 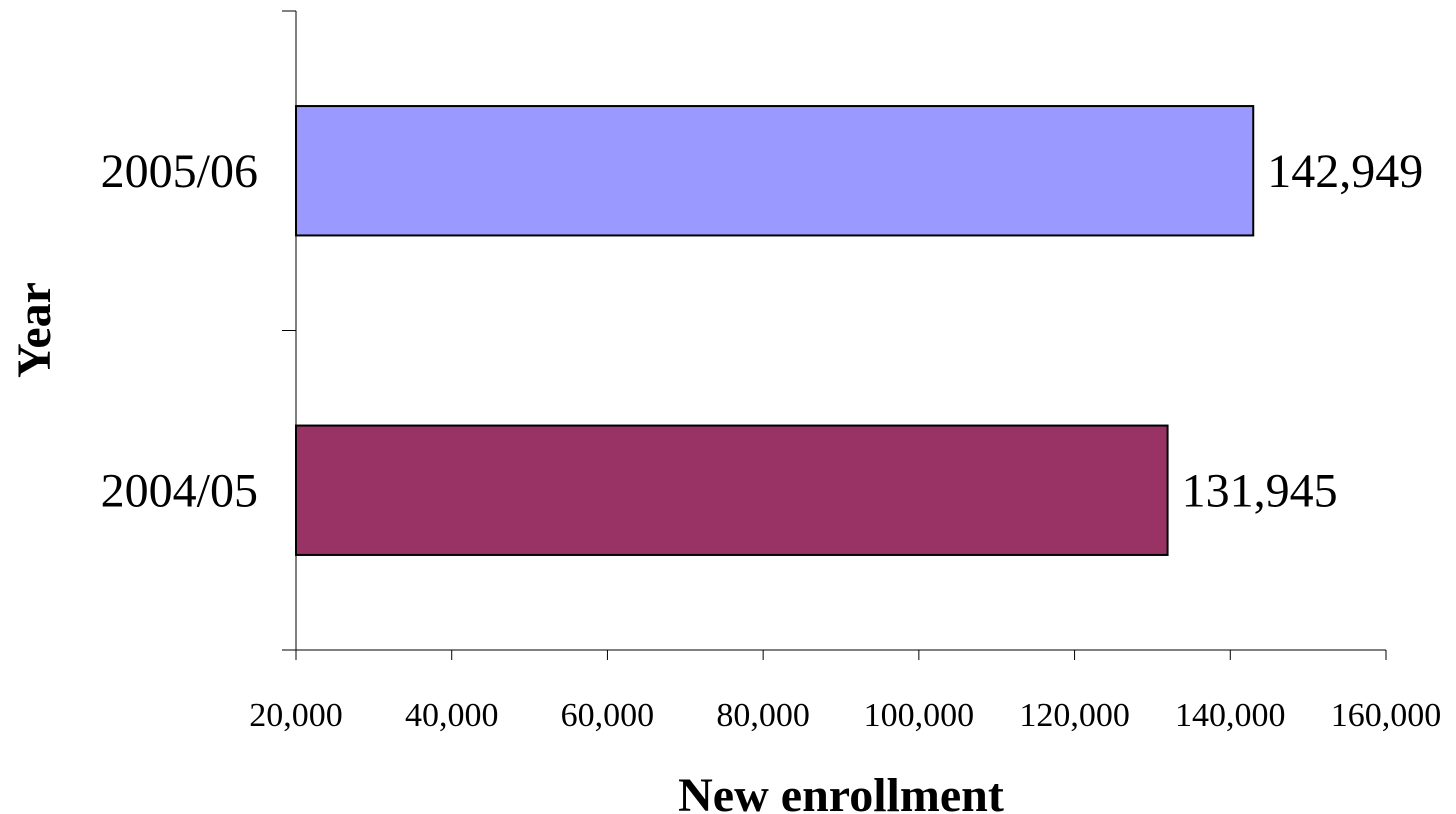 What do you see at coordinates (179, 490) in the screenshot?
I see `category-label: 2004/05` at bounding box center [179, 490].